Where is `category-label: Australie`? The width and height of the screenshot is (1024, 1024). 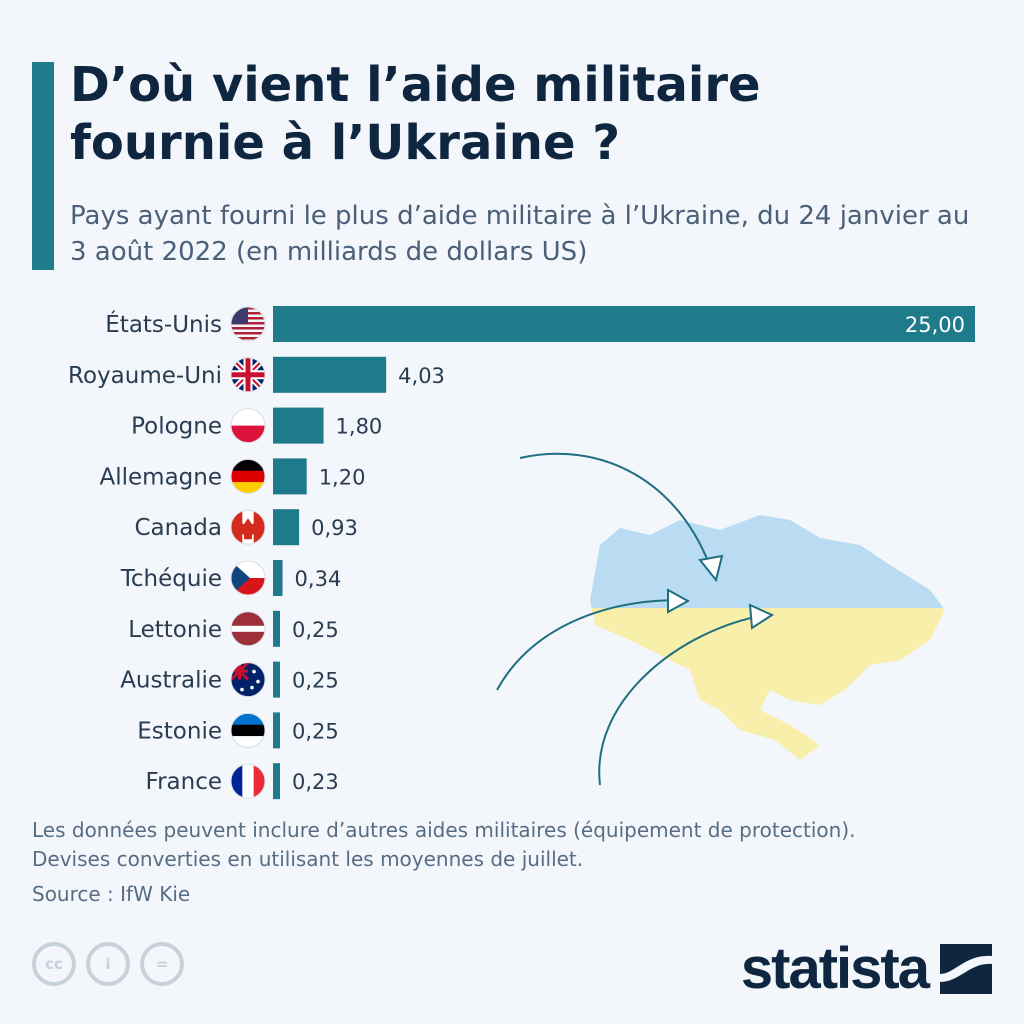 category-label: Australie is located at coordinates (171, 681).